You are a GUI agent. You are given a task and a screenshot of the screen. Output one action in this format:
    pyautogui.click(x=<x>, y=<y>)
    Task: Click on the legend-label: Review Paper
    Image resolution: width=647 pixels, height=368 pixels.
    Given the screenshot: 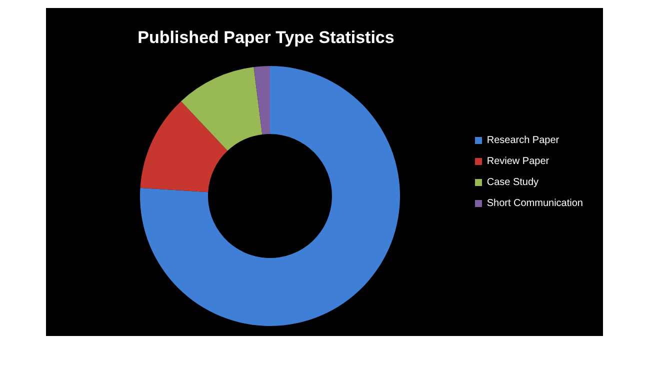 What is the action you would take?
    pyautogui.click(x=518, y=162)
    